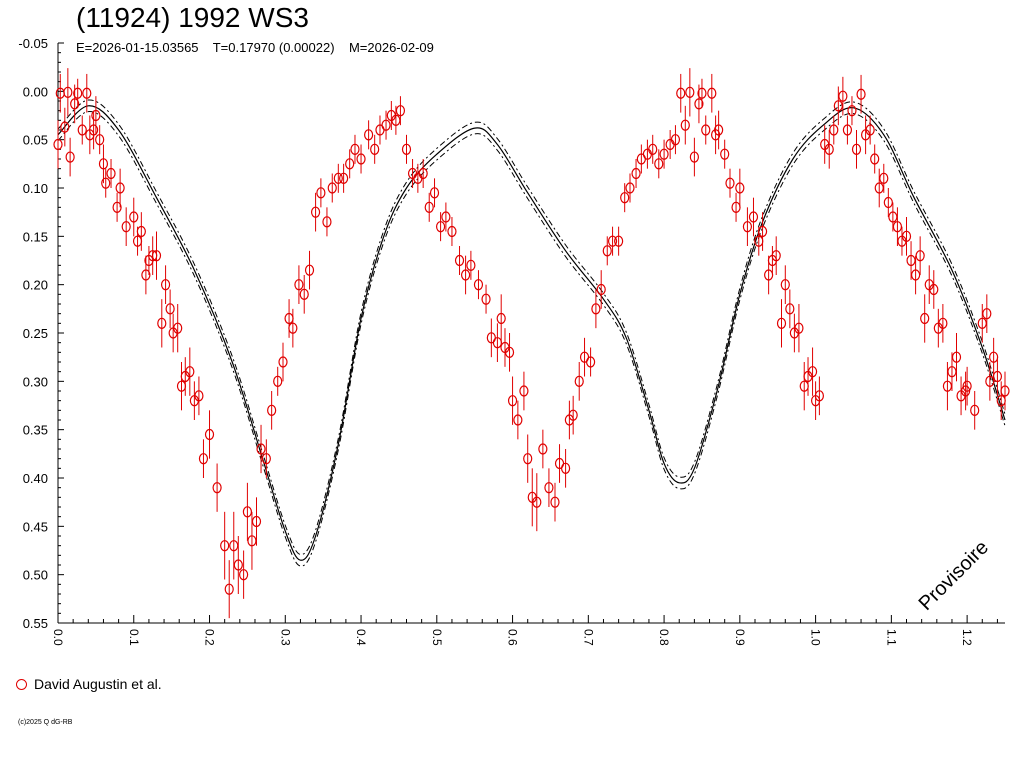 The image size is (1024, 768). I want to click on y-tick-label: 0.35, so click(35, 430).